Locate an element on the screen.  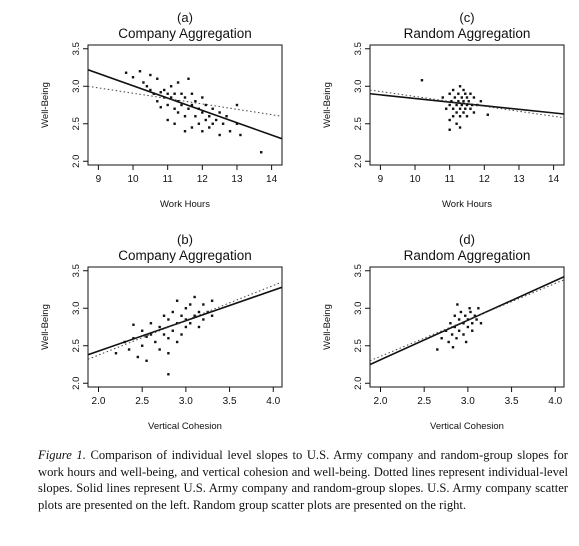
x-tick-label: 3.5 is located at coordinates (230, 401).